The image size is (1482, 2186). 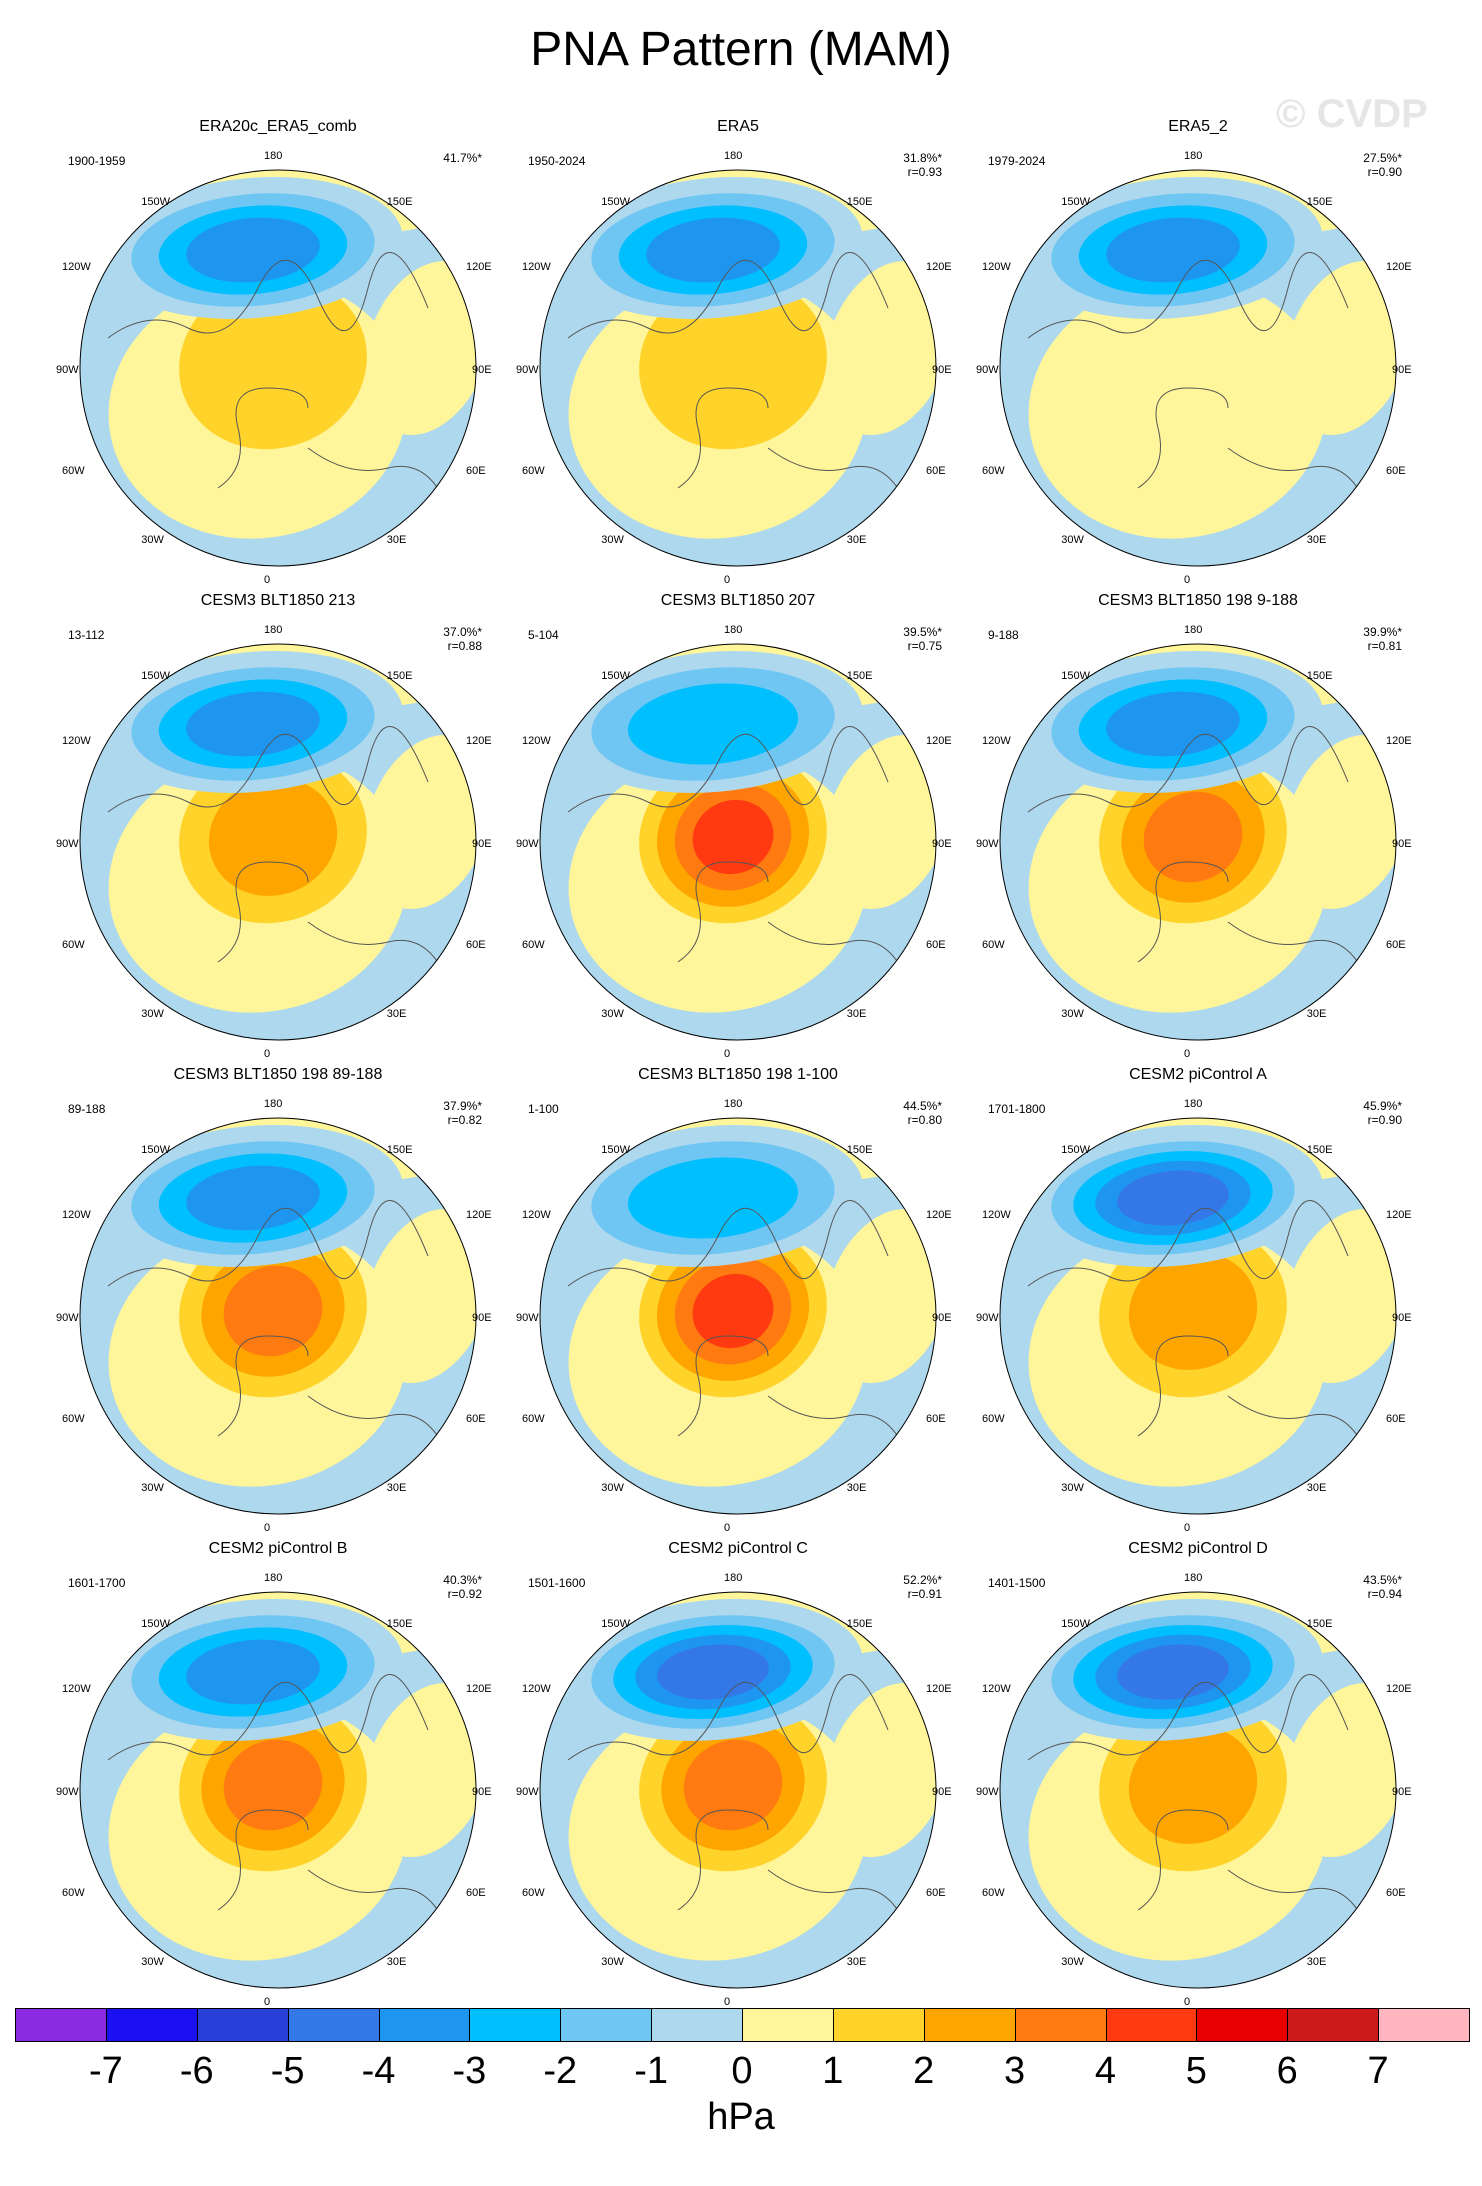 What do you see at coordinates (287, 2071) in the screenshot?
I see `colorbar-tick-label: -5` at bounding box center [287, 2071].